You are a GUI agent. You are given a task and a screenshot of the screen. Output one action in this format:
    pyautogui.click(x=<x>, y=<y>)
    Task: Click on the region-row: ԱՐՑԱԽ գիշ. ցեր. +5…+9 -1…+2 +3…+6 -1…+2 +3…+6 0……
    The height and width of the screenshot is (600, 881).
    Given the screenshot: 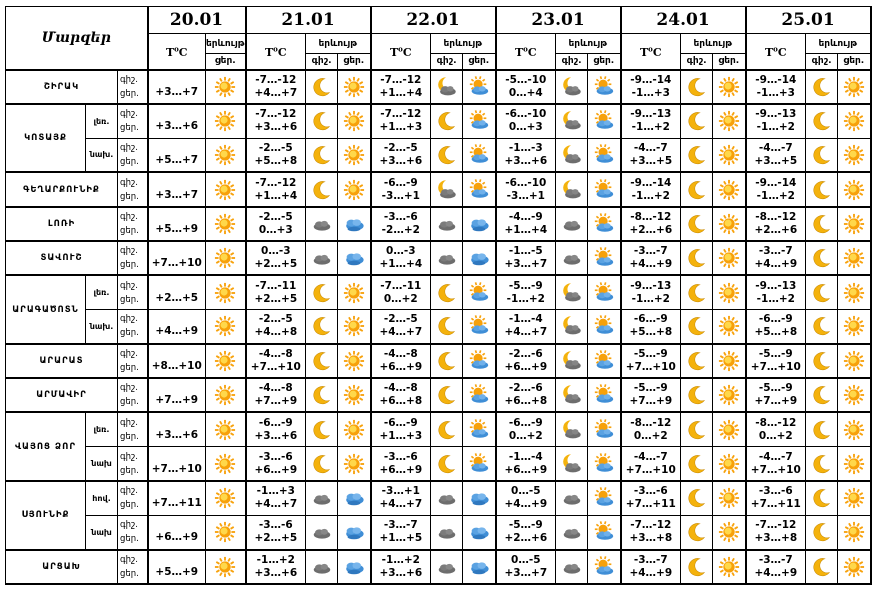 What is the action you would take?
    pyautogui.click(x=438, y=567)
    